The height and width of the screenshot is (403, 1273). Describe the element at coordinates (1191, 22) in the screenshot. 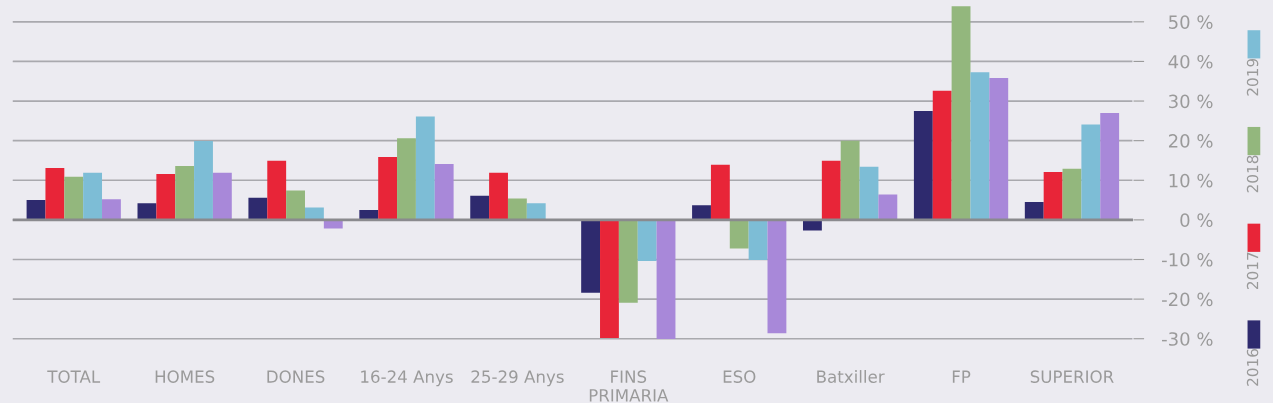

I see `y-tick-label: 50 %` at that location.